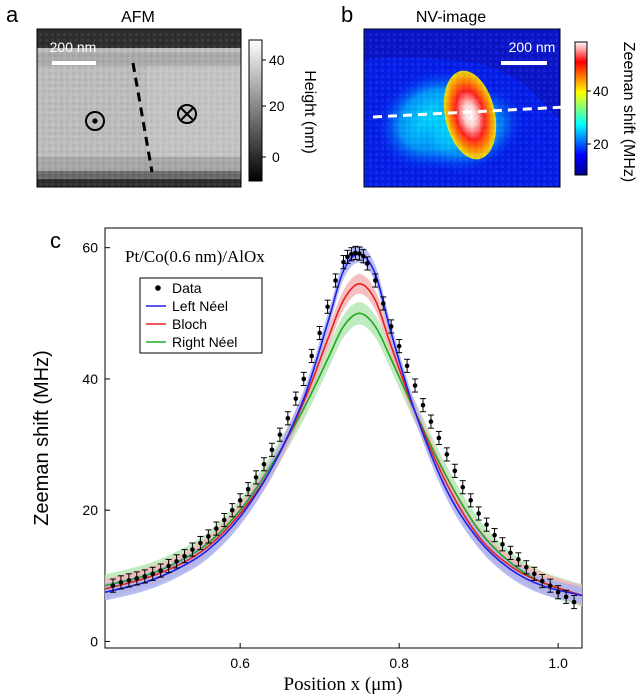 The image size is (639, 696). I want to click on nv-colorbar-tick: 40, so click(601, 91).